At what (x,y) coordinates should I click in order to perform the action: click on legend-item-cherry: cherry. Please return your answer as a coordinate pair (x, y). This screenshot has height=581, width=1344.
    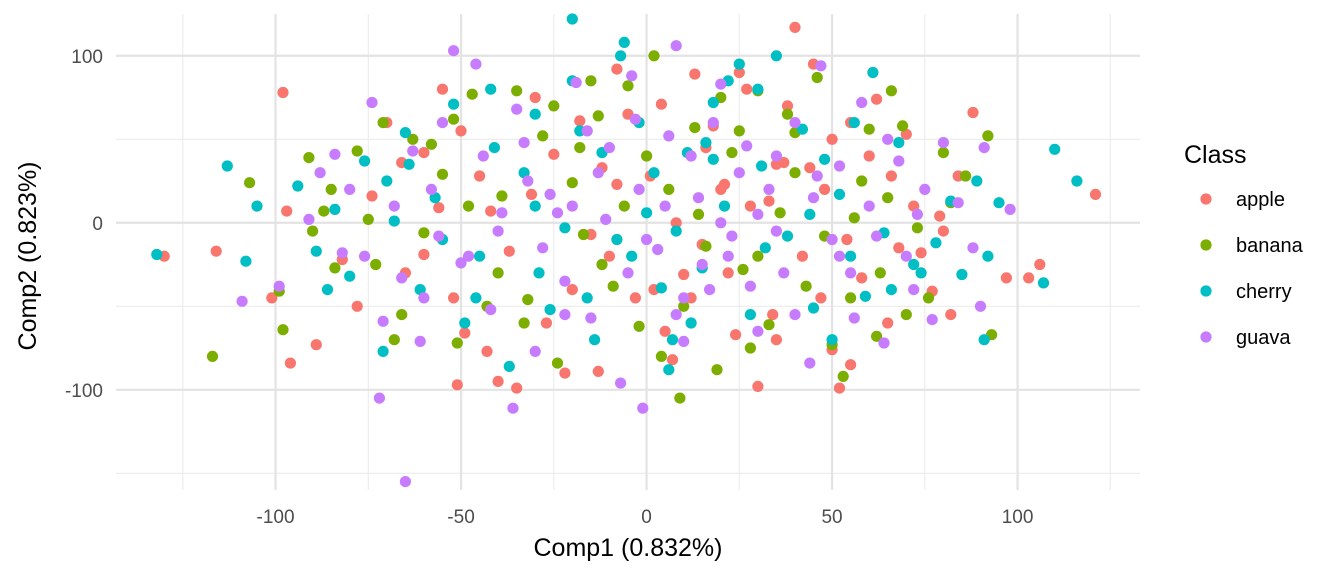
    Looking at the image, I should click on (1246, 292).